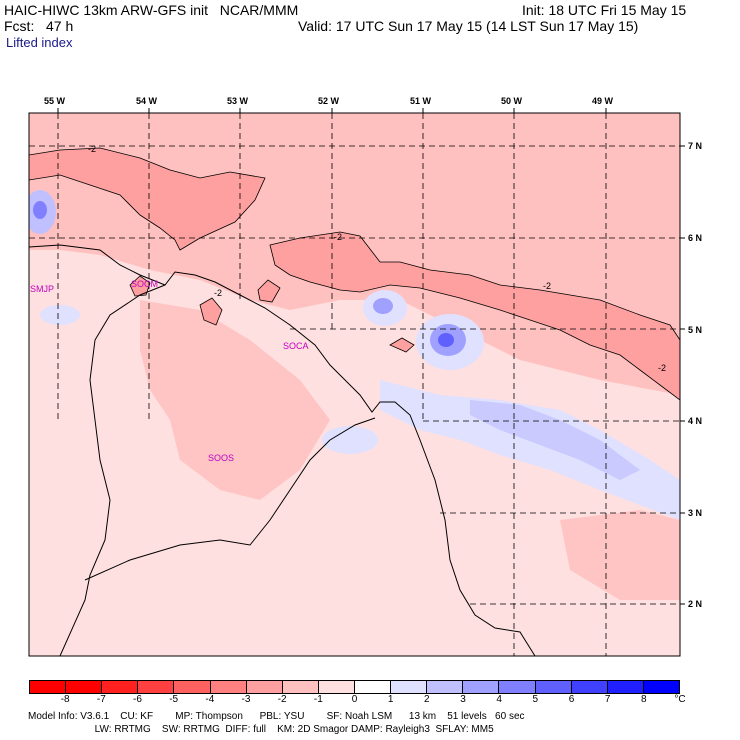  Describe the element at coordinates (512, 101) in the screenshot. I see `lon-label-50w: 50 W` at that location.